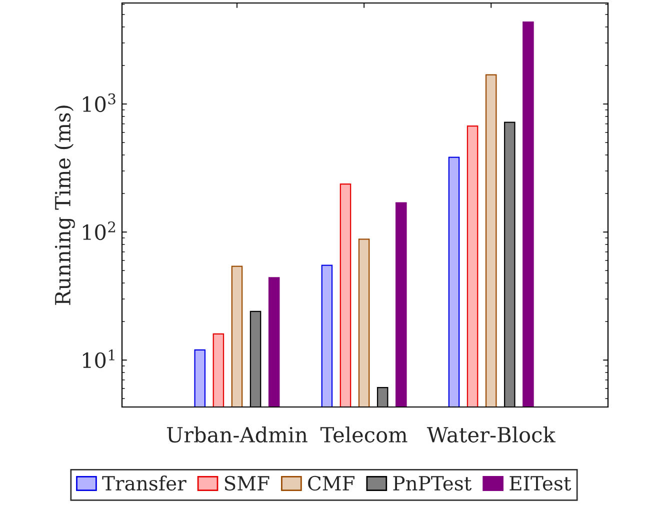  Describe the element at coordinates (237, 434) in the screenshot. I see `x-tick-label: Urban-Admin` at that location.